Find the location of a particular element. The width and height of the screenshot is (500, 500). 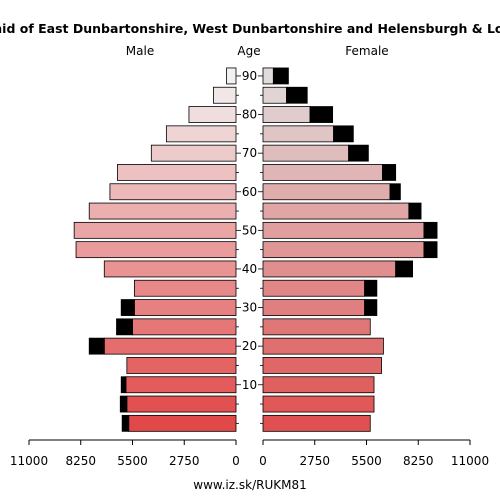

female-x-tick-label: 5500 is located at coordinates (366, 461).